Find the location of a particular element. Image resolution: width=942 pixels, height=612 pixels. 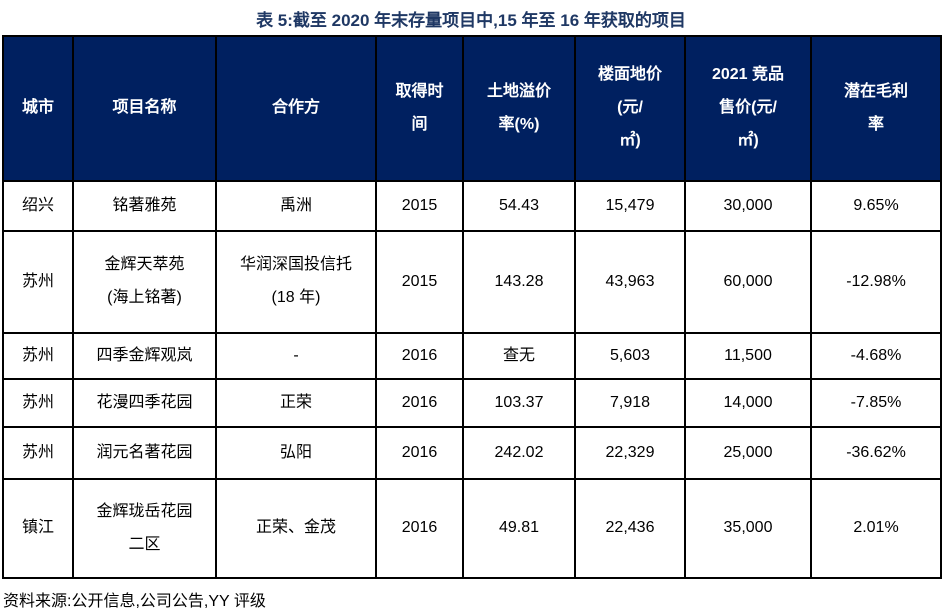

cell-partner: 正荣 is located at coordinates (296, 403).